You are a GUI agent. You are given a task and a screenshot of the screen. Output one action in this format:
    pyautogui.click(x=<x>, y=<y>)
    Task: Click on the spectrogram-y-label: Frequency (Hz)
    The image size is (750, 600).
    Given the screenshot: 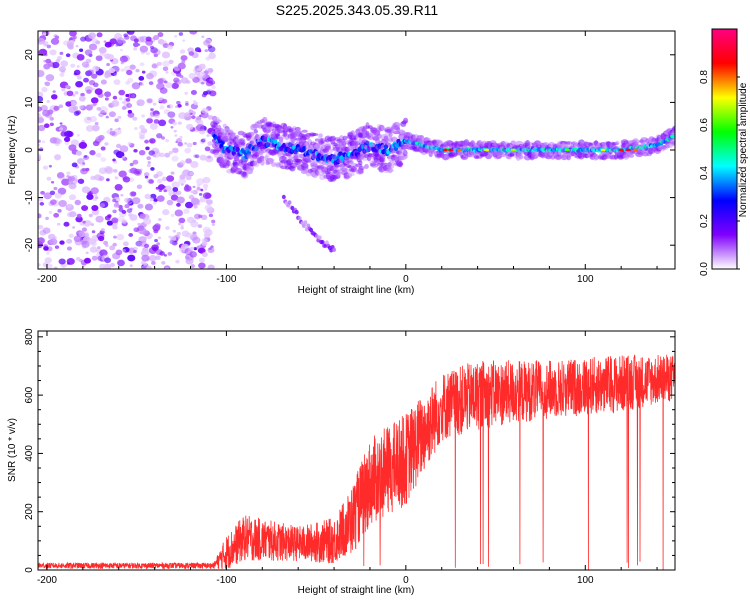 What is the action you would take?
    pyautogui.click(x=12, y=150)
    